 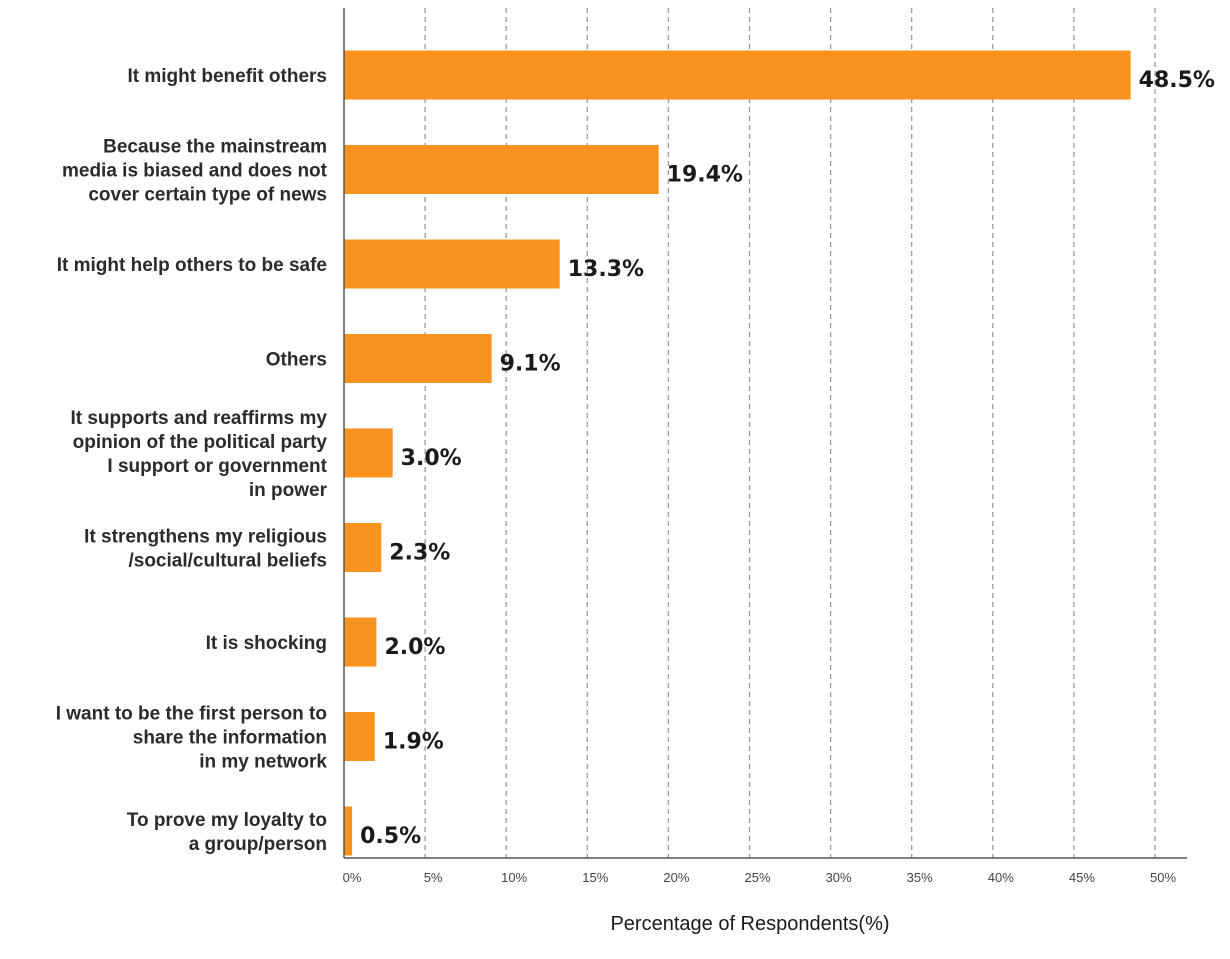 What do you see at coordinates (676, 877) in the screenshot?
I see `x-tick-label: 20%` at bounding box center [676, 877].